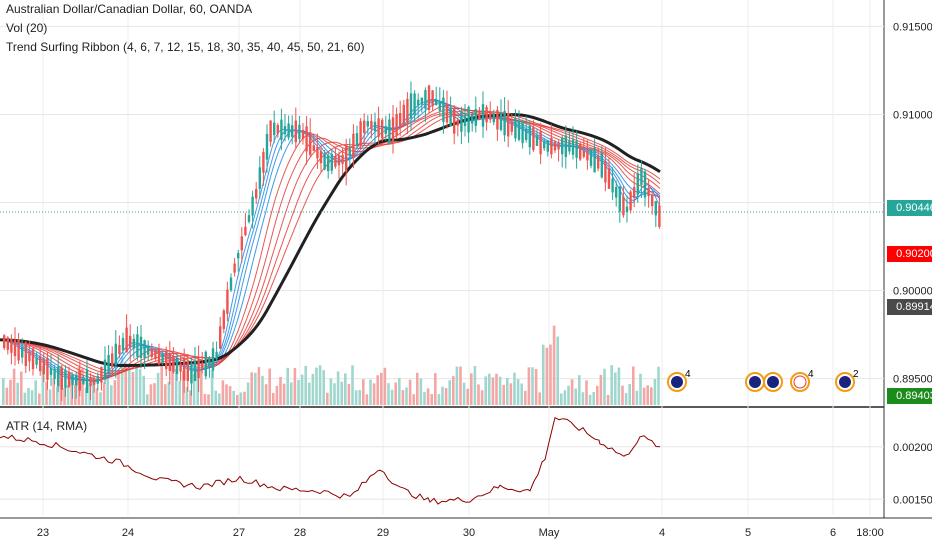  Describe the element at coordinates (688, 374) in the screenshot. I see `event-count: 4` at that location.